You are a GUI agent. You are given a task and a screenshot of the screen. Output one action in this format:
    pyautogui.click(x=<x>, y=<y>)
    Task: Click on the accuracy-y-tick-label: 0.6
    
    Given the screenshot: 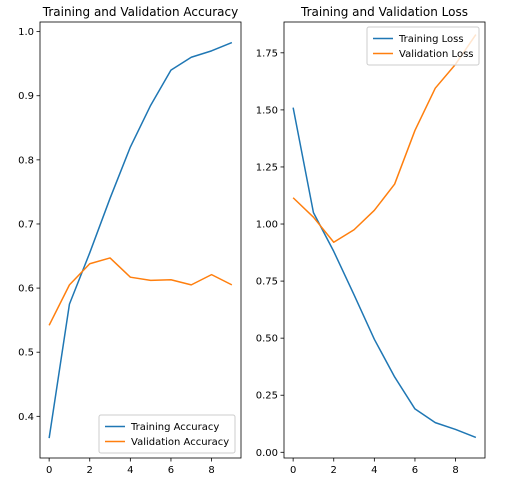 What is the action you would take?
    pyautogui.click(x=26, y=289)
    